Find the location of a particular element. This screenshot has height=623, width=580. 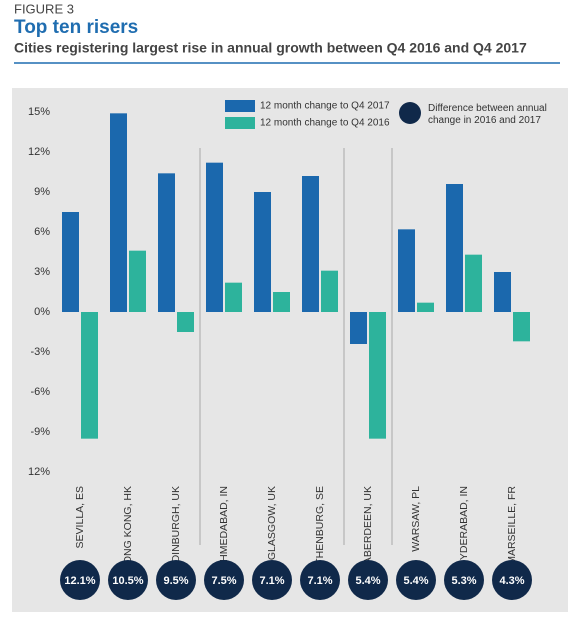

x-tick-label: WARSAW, PL is located at coordinates (416, 519).